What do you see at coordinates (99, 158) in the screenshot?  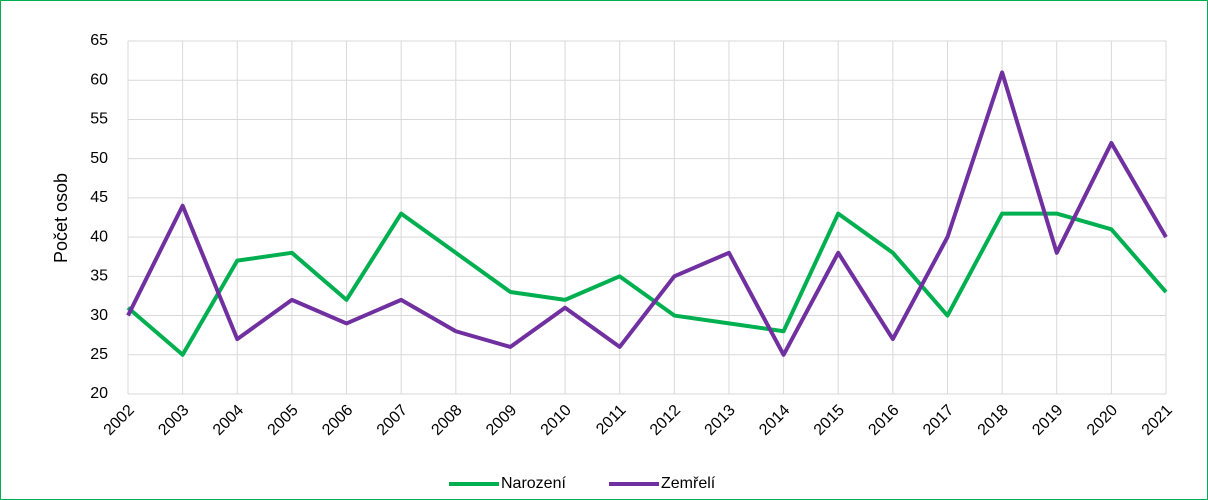 I see `y-tick-label: 50` at bounding box center [99, 158].